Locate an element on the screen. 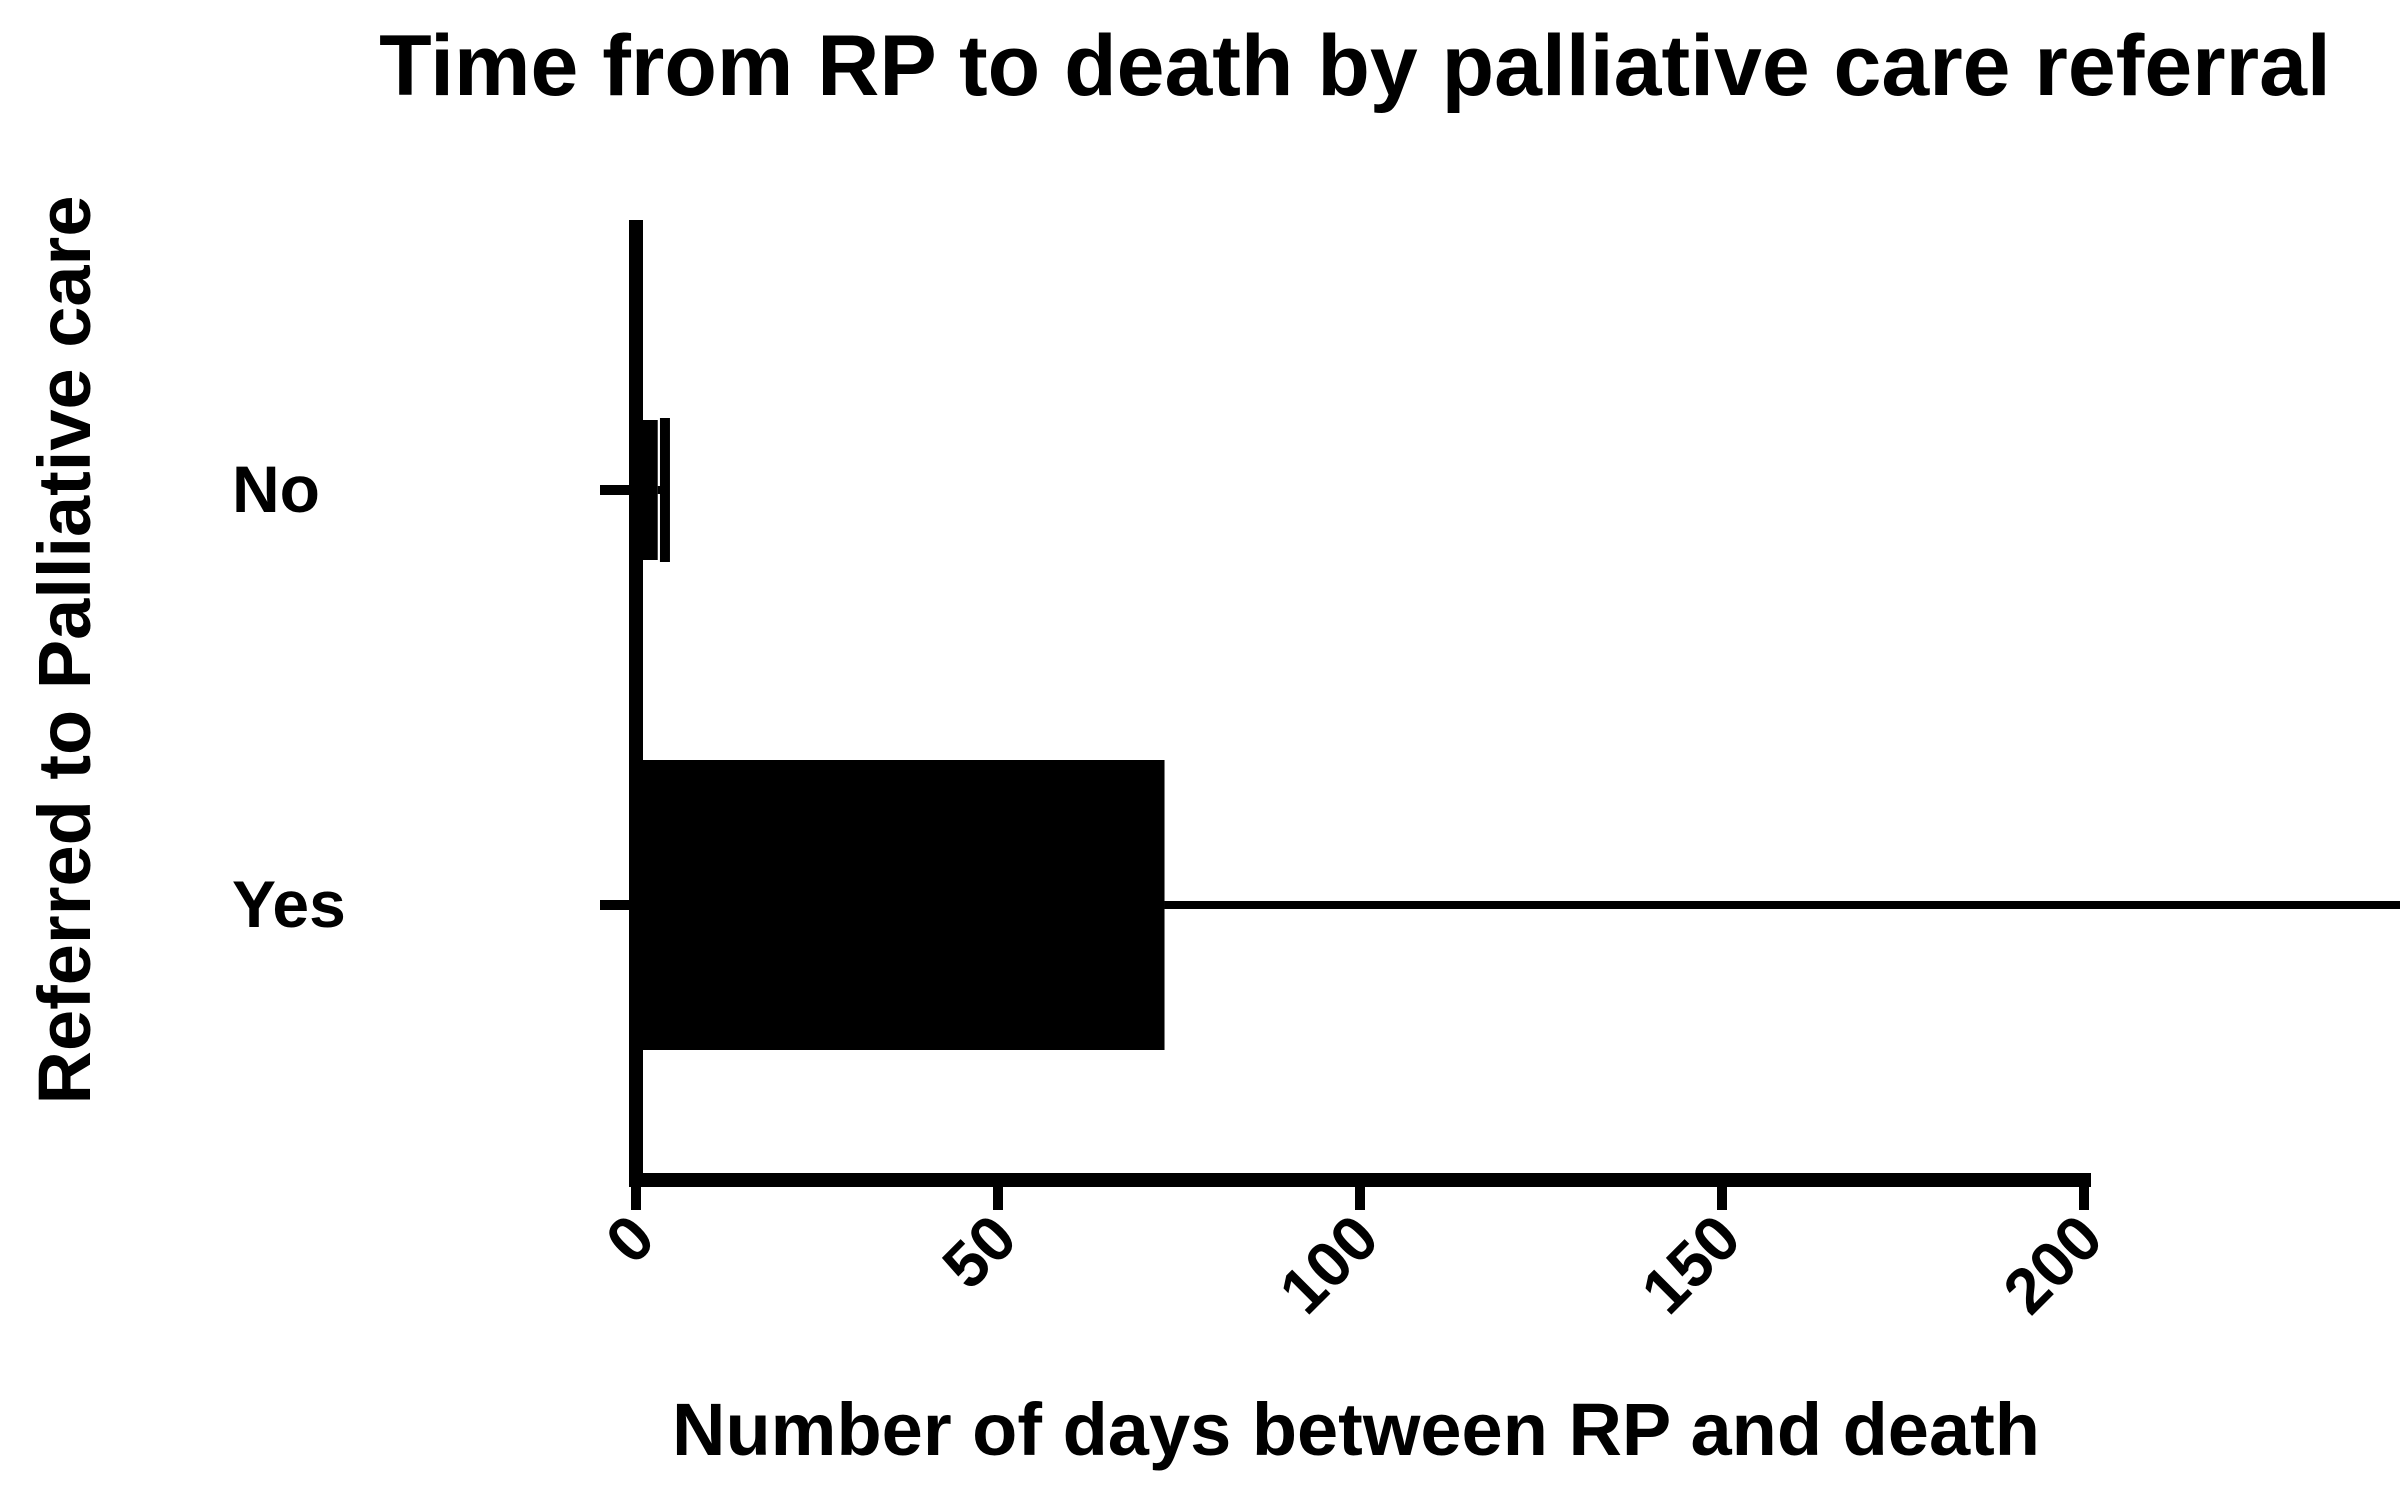 This screenshot has width=2400, height=1488. y-tick-label: Yes is located at coordinates (289, 904).